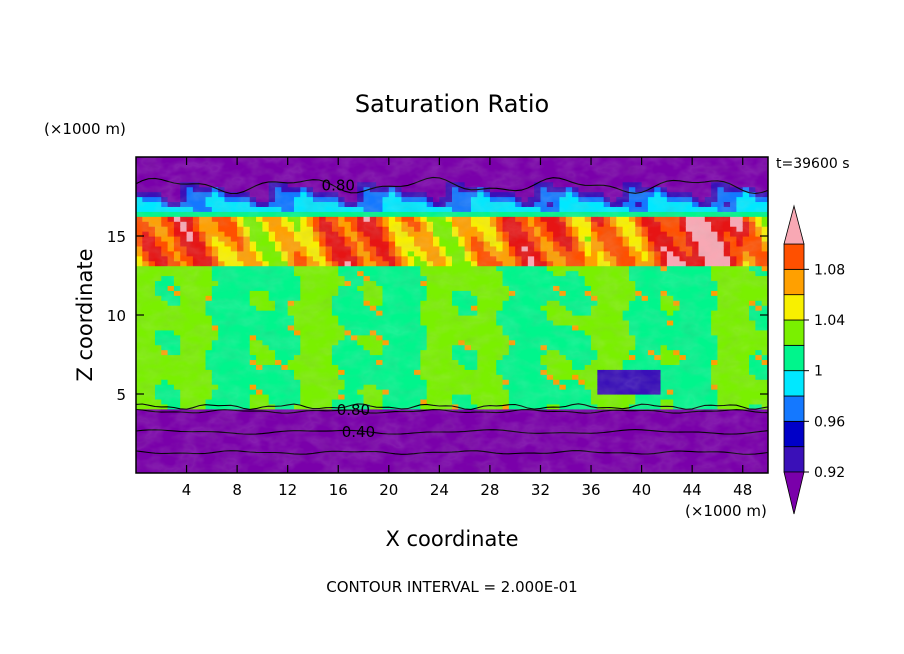 Image resolution: width=904 pixels, height=654 pixels. What do you see at coordinates (813, 164) in the screenshot?
I see `time-label: t=39600 s` at bounding box center [813, 164].